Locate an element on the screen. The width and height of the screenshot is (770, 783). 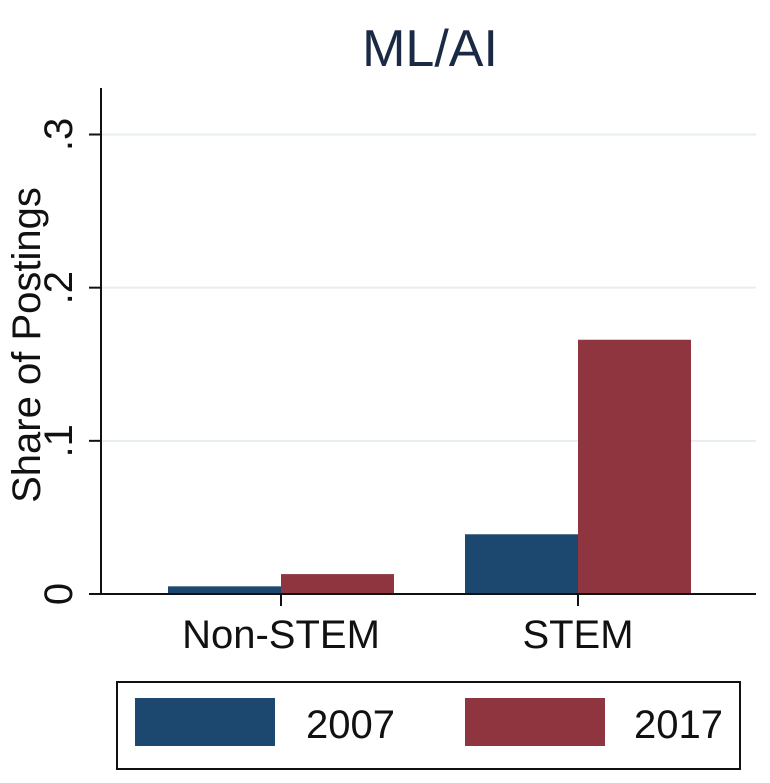
y-axis-label: Share of Postings is located at coordinates (27, 345).